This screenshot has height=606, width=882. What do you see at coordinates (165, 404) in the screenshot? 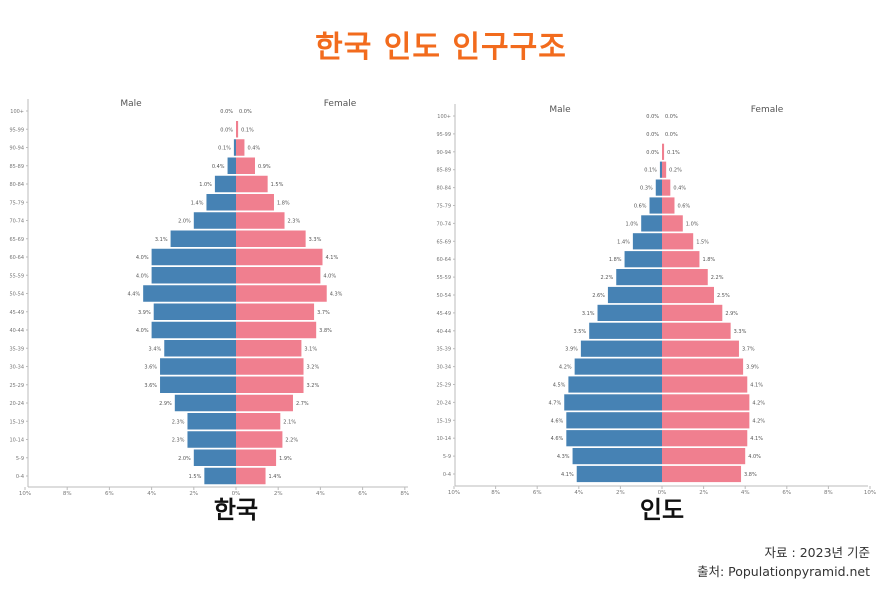
I see `male-value-label: 2.9%` at bounding box center [165, 404].